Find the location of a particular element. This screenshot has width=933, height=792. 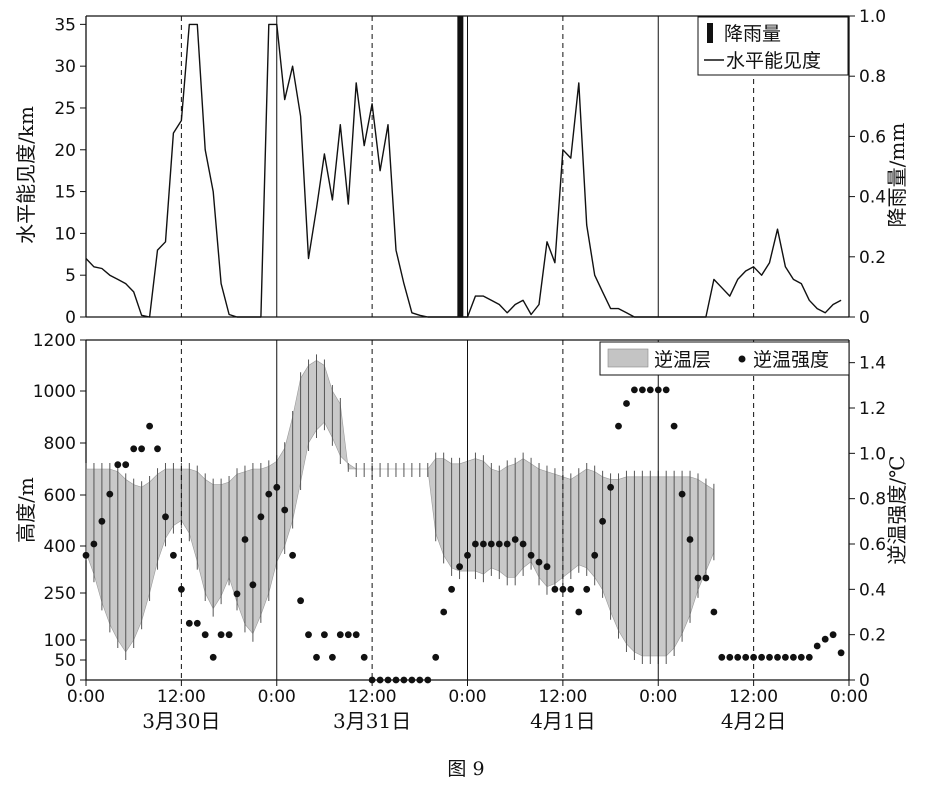

bottom-left-tick-label: 600 is located at coordinates (60, 496).